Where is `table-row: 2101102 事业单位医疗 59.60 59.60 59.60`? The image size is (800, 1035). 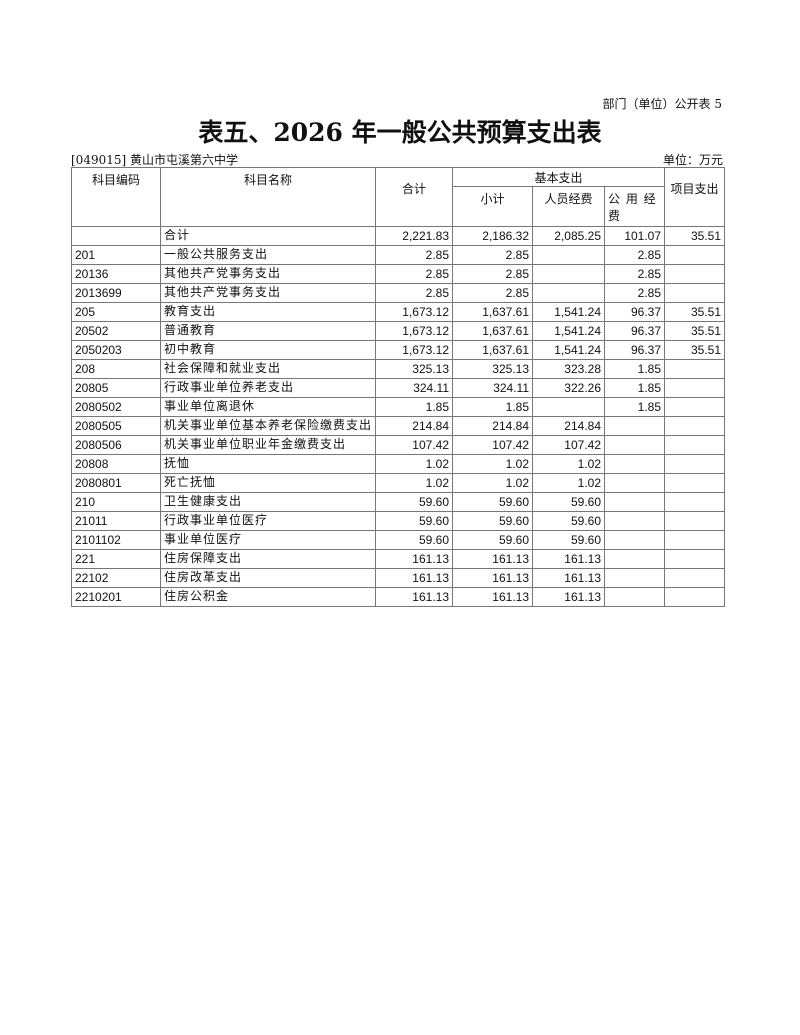 table-row: 2101102 事业单位医疗 59.60 59.60 59.60 is located at coordinates (398, 540).